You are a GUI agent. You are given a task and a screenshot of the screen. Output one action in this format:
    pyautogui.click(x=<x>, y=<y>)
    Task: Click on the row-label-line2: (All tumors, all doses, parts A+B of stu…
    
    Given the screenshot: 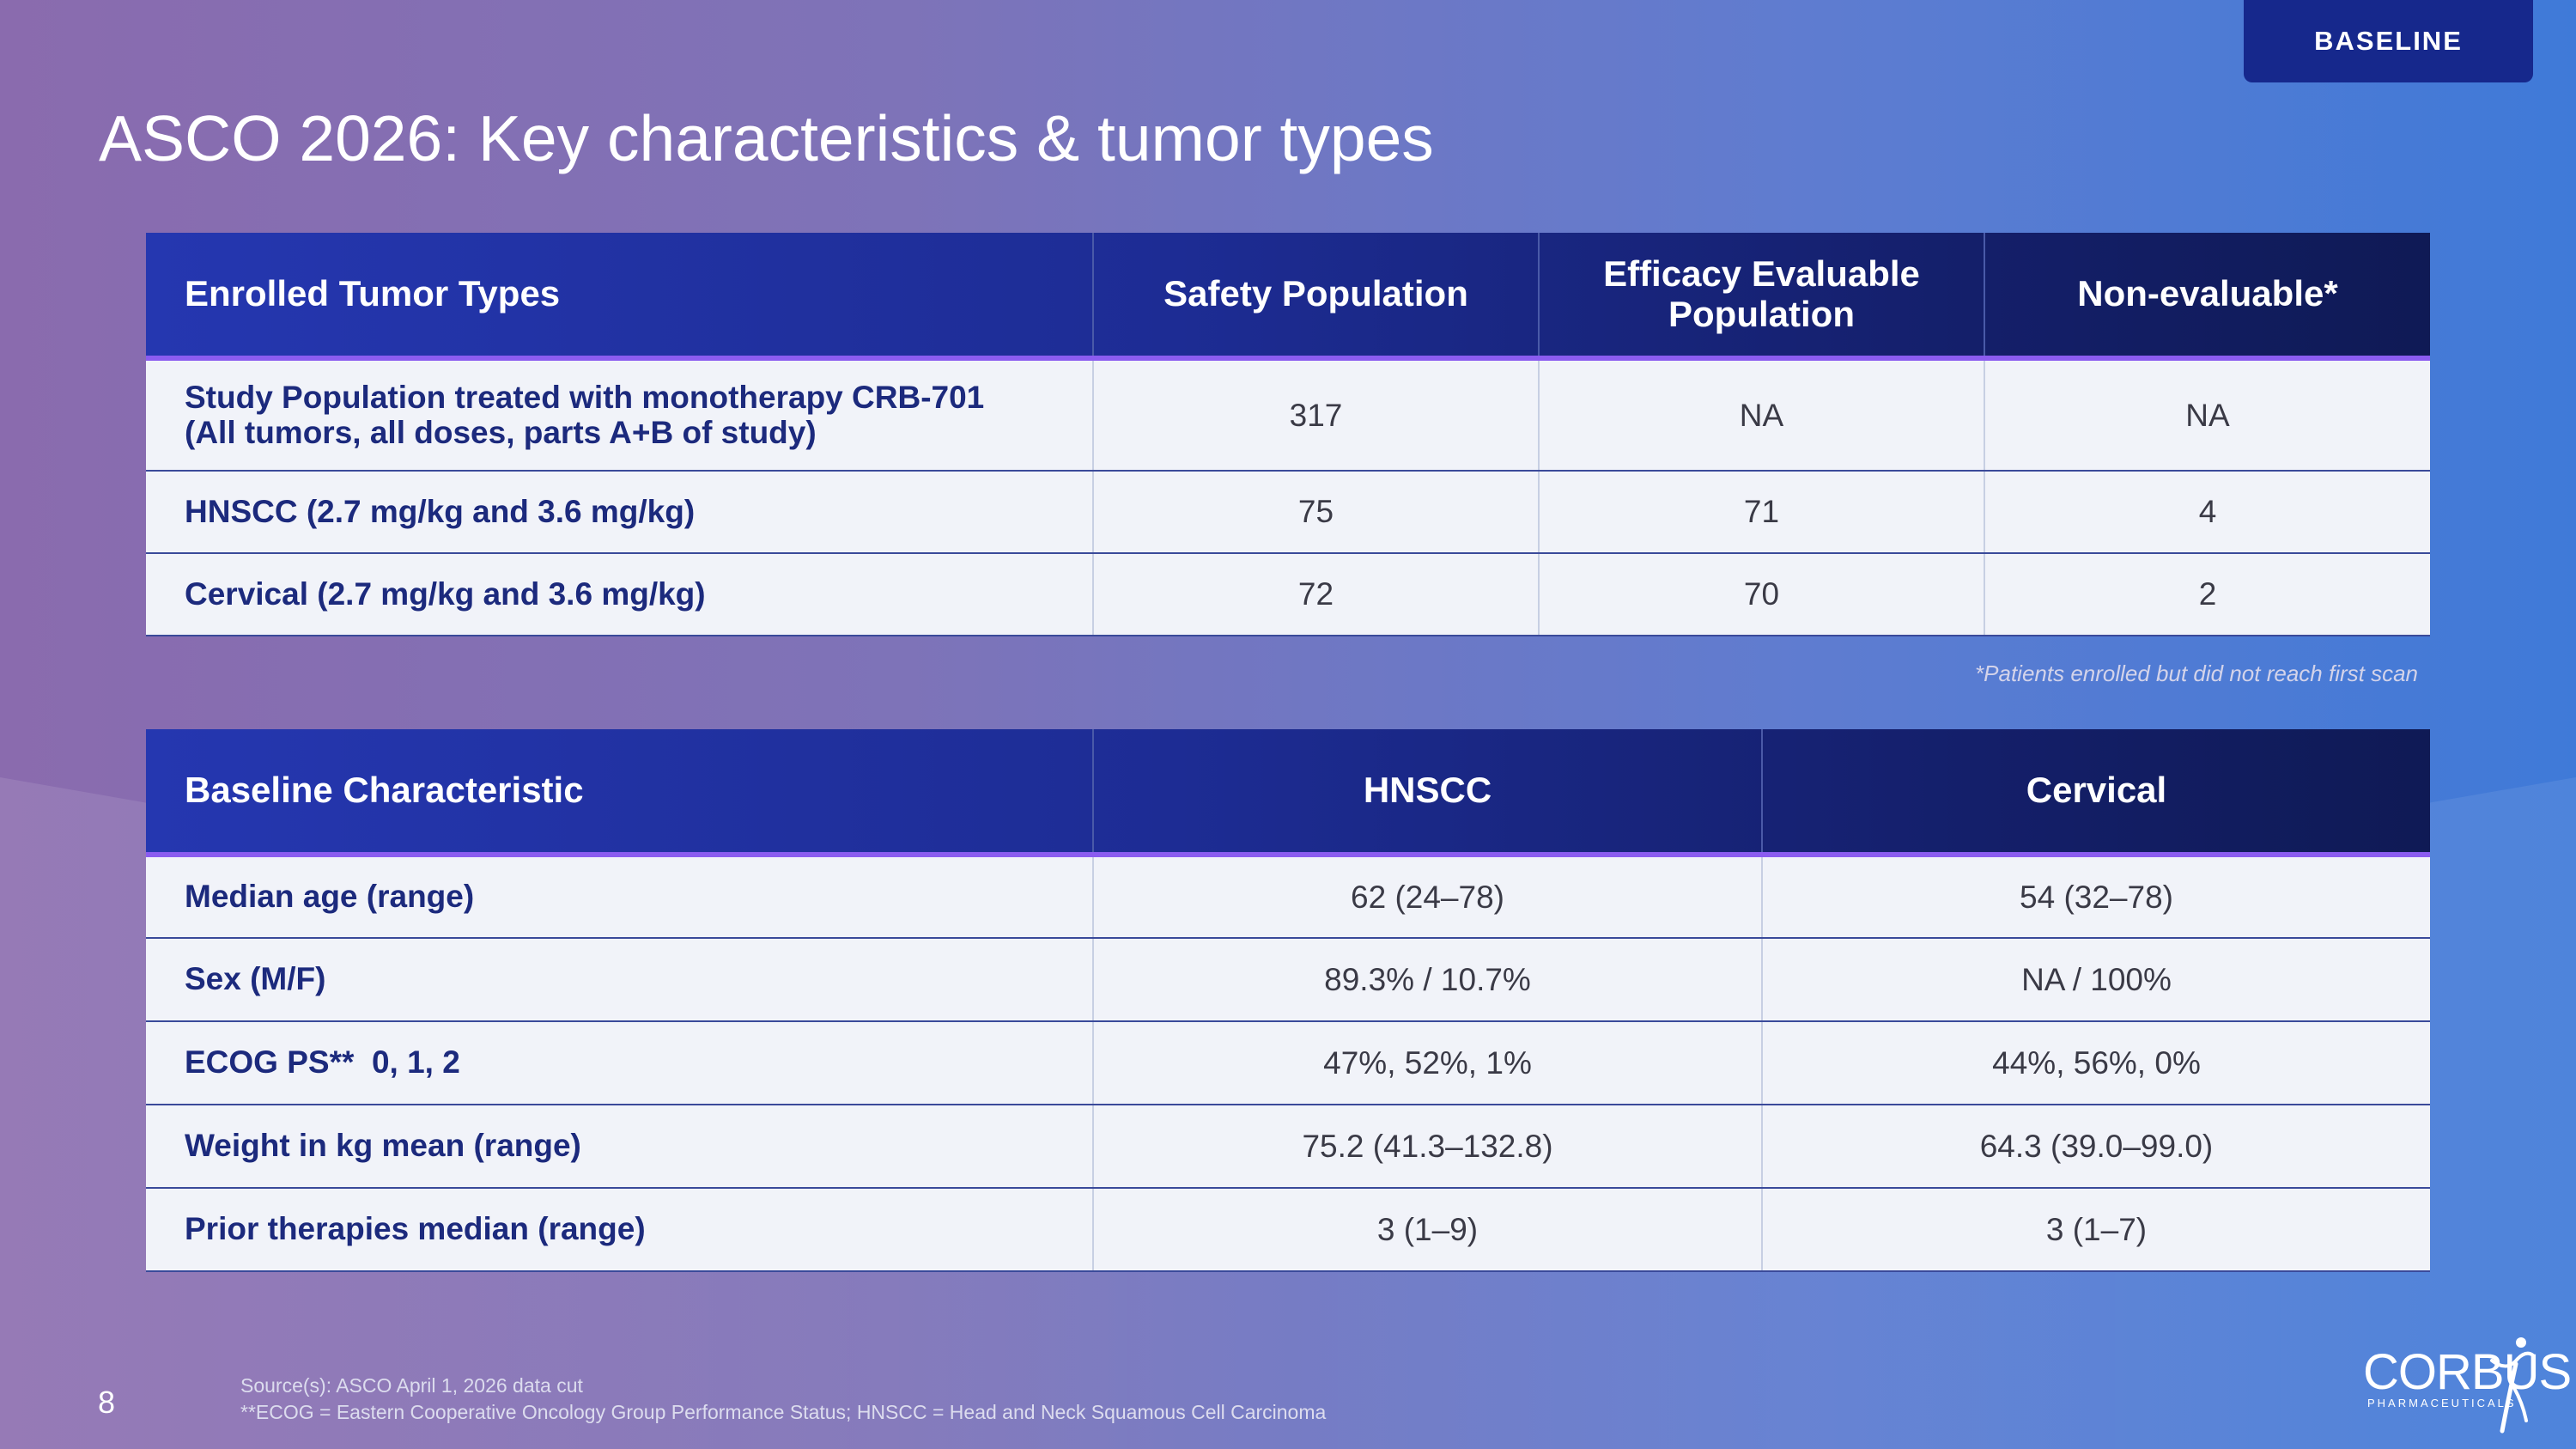 What is the action you would take?
    pyautogui.click(x=501, y=432)
    